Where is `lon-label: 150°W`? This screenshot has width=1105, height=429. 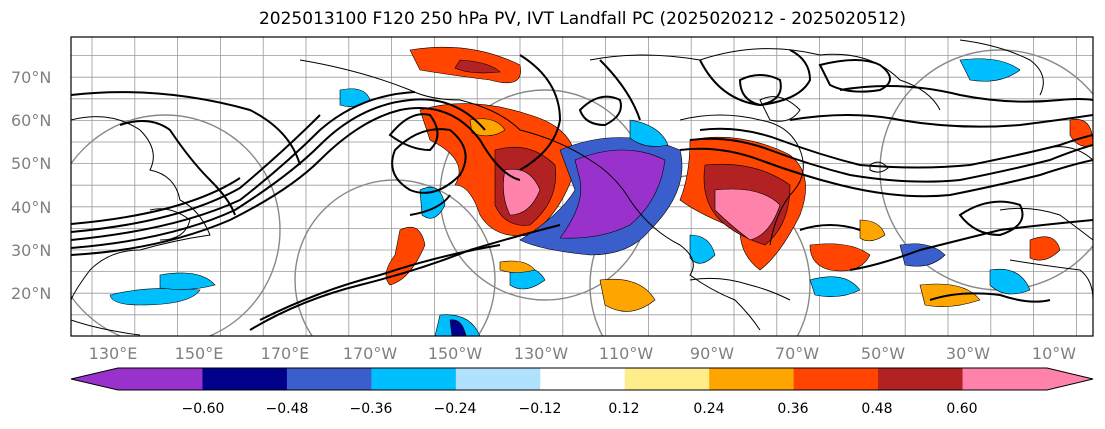
lon-label: 150°W is located at coordinates (455, 353).